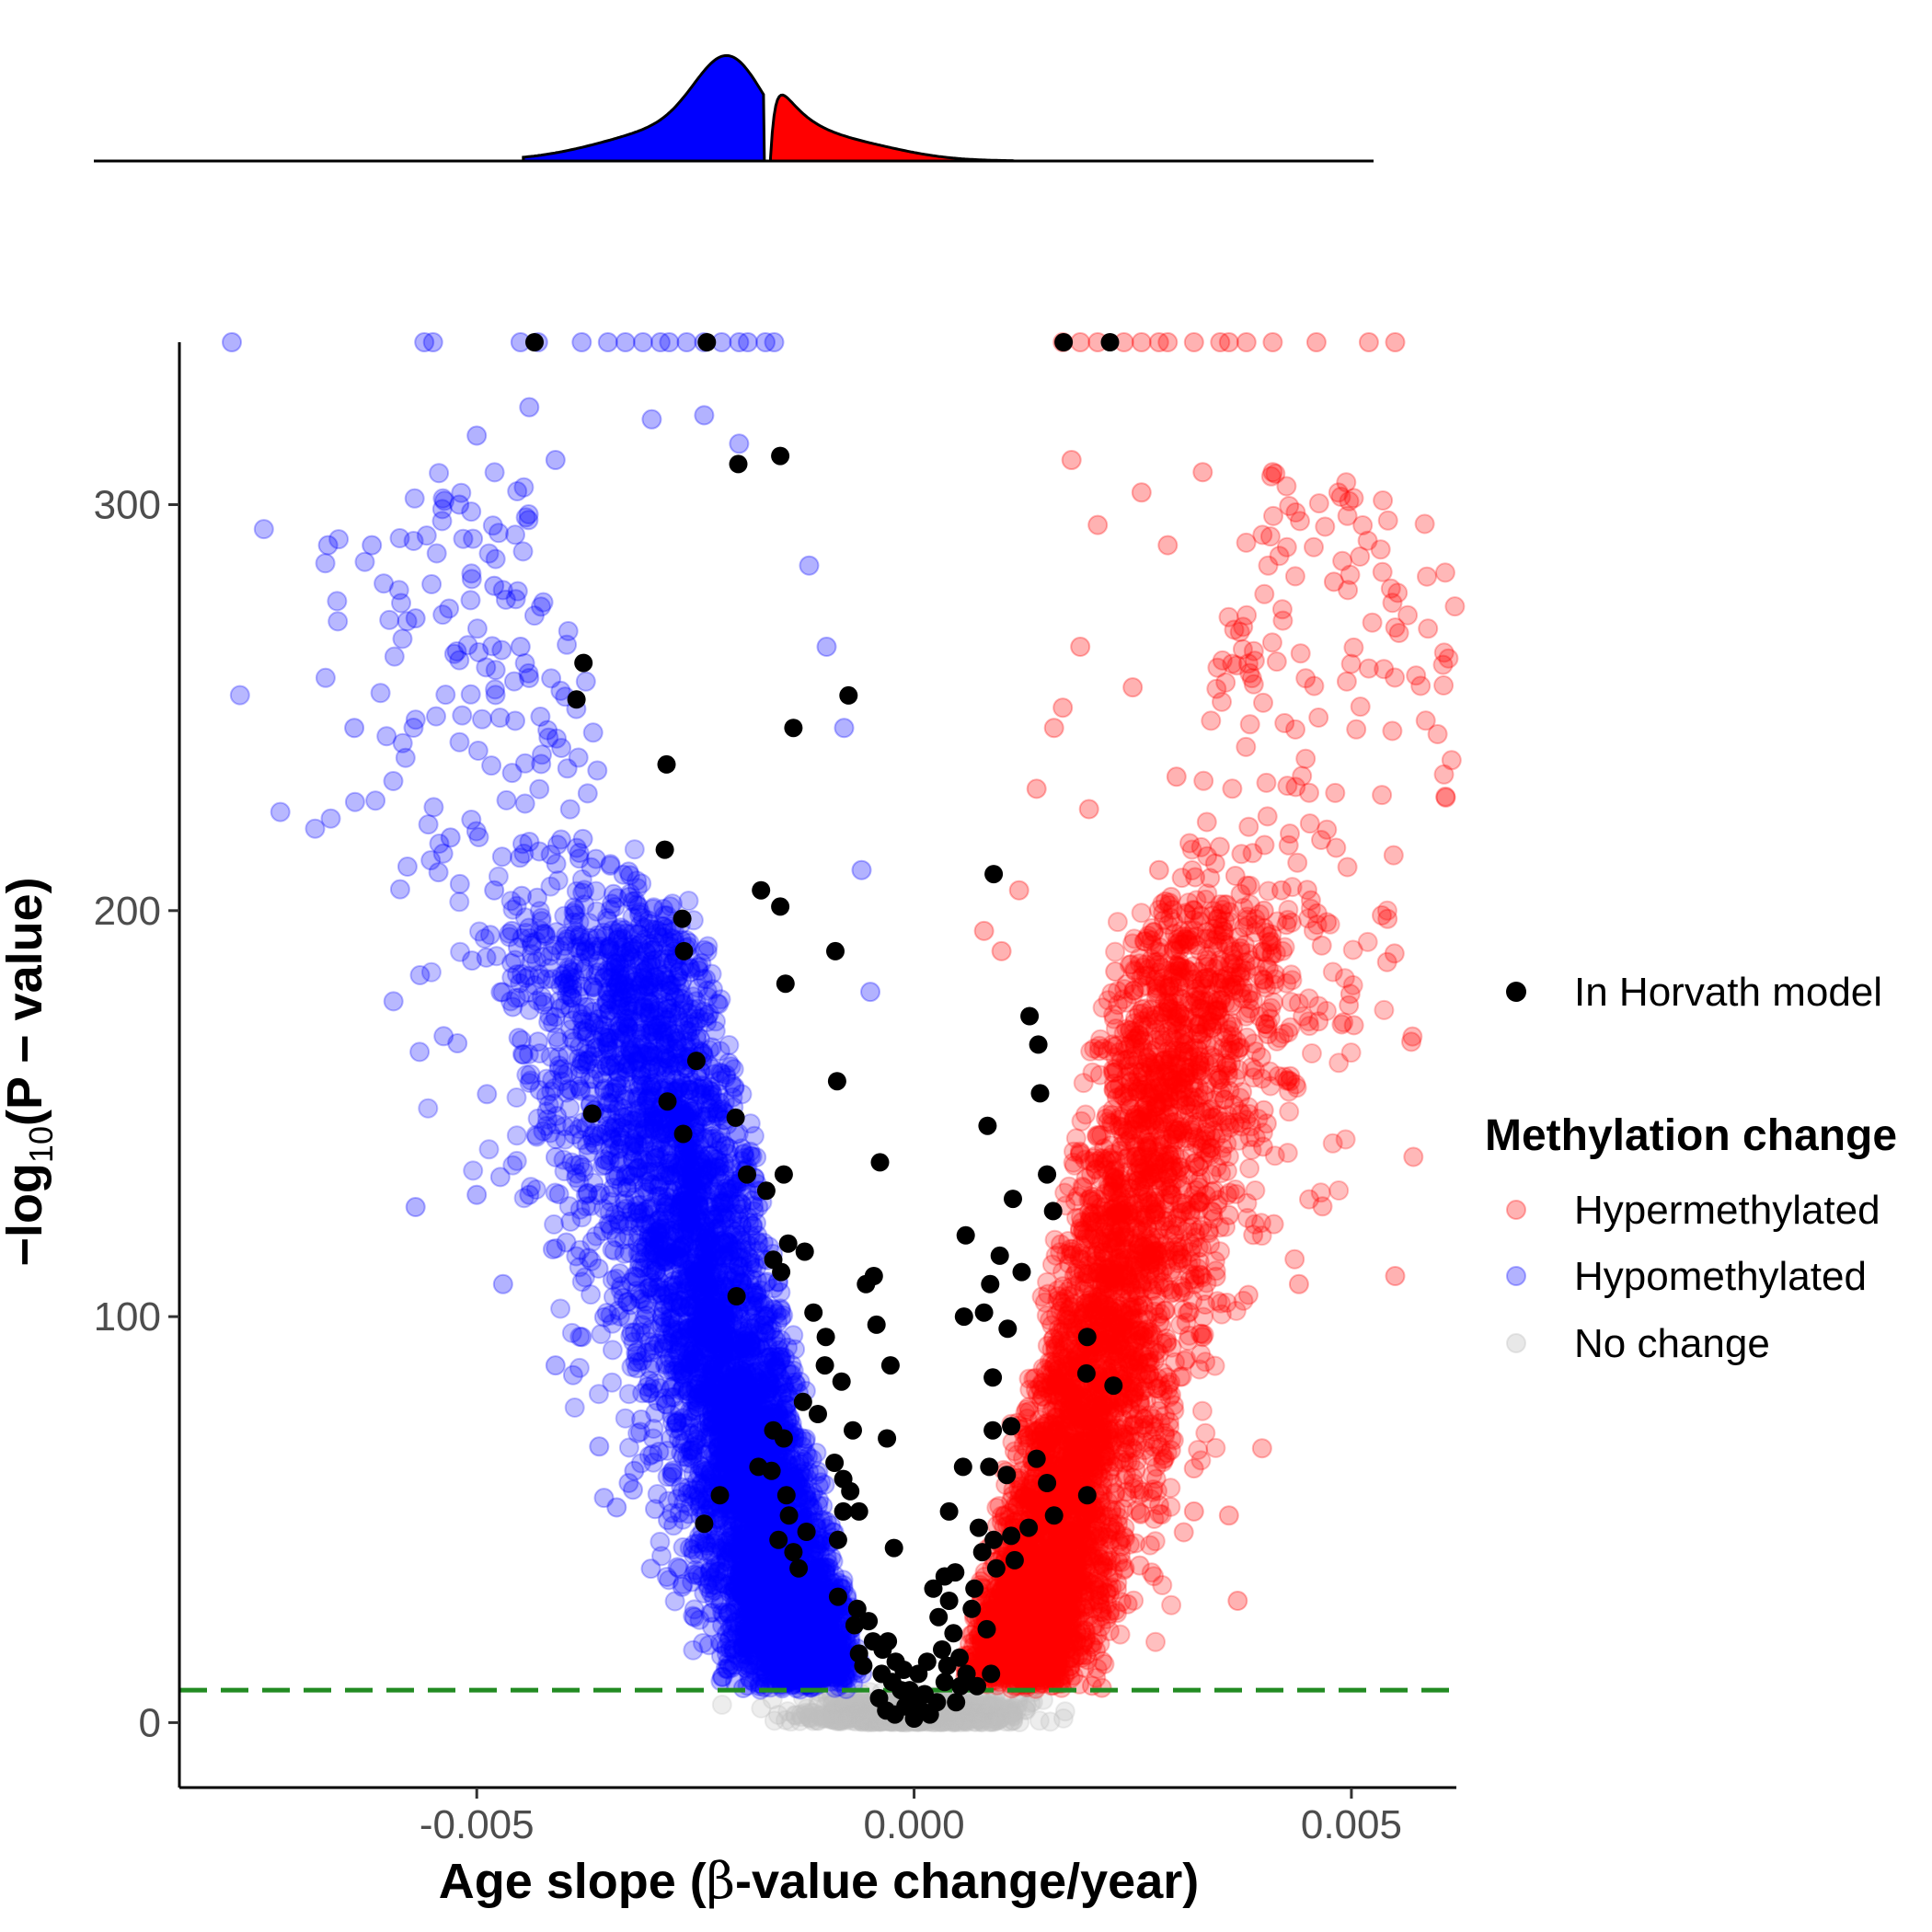  I want to click on density-hypermethylated, so click(891, 128).